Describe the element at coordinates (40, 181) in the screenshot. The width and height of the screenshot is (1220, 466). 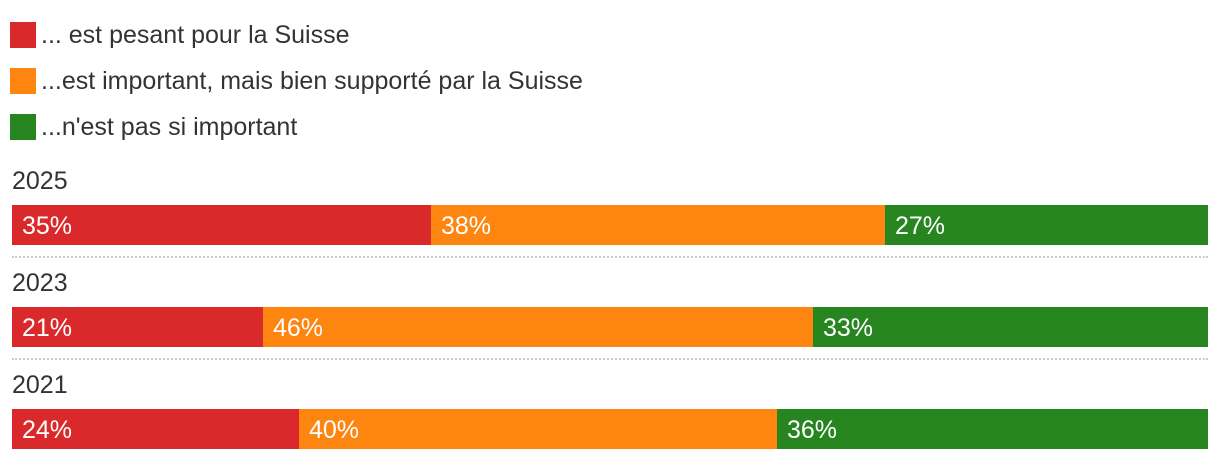
I see `category-label: 2025` at that location.